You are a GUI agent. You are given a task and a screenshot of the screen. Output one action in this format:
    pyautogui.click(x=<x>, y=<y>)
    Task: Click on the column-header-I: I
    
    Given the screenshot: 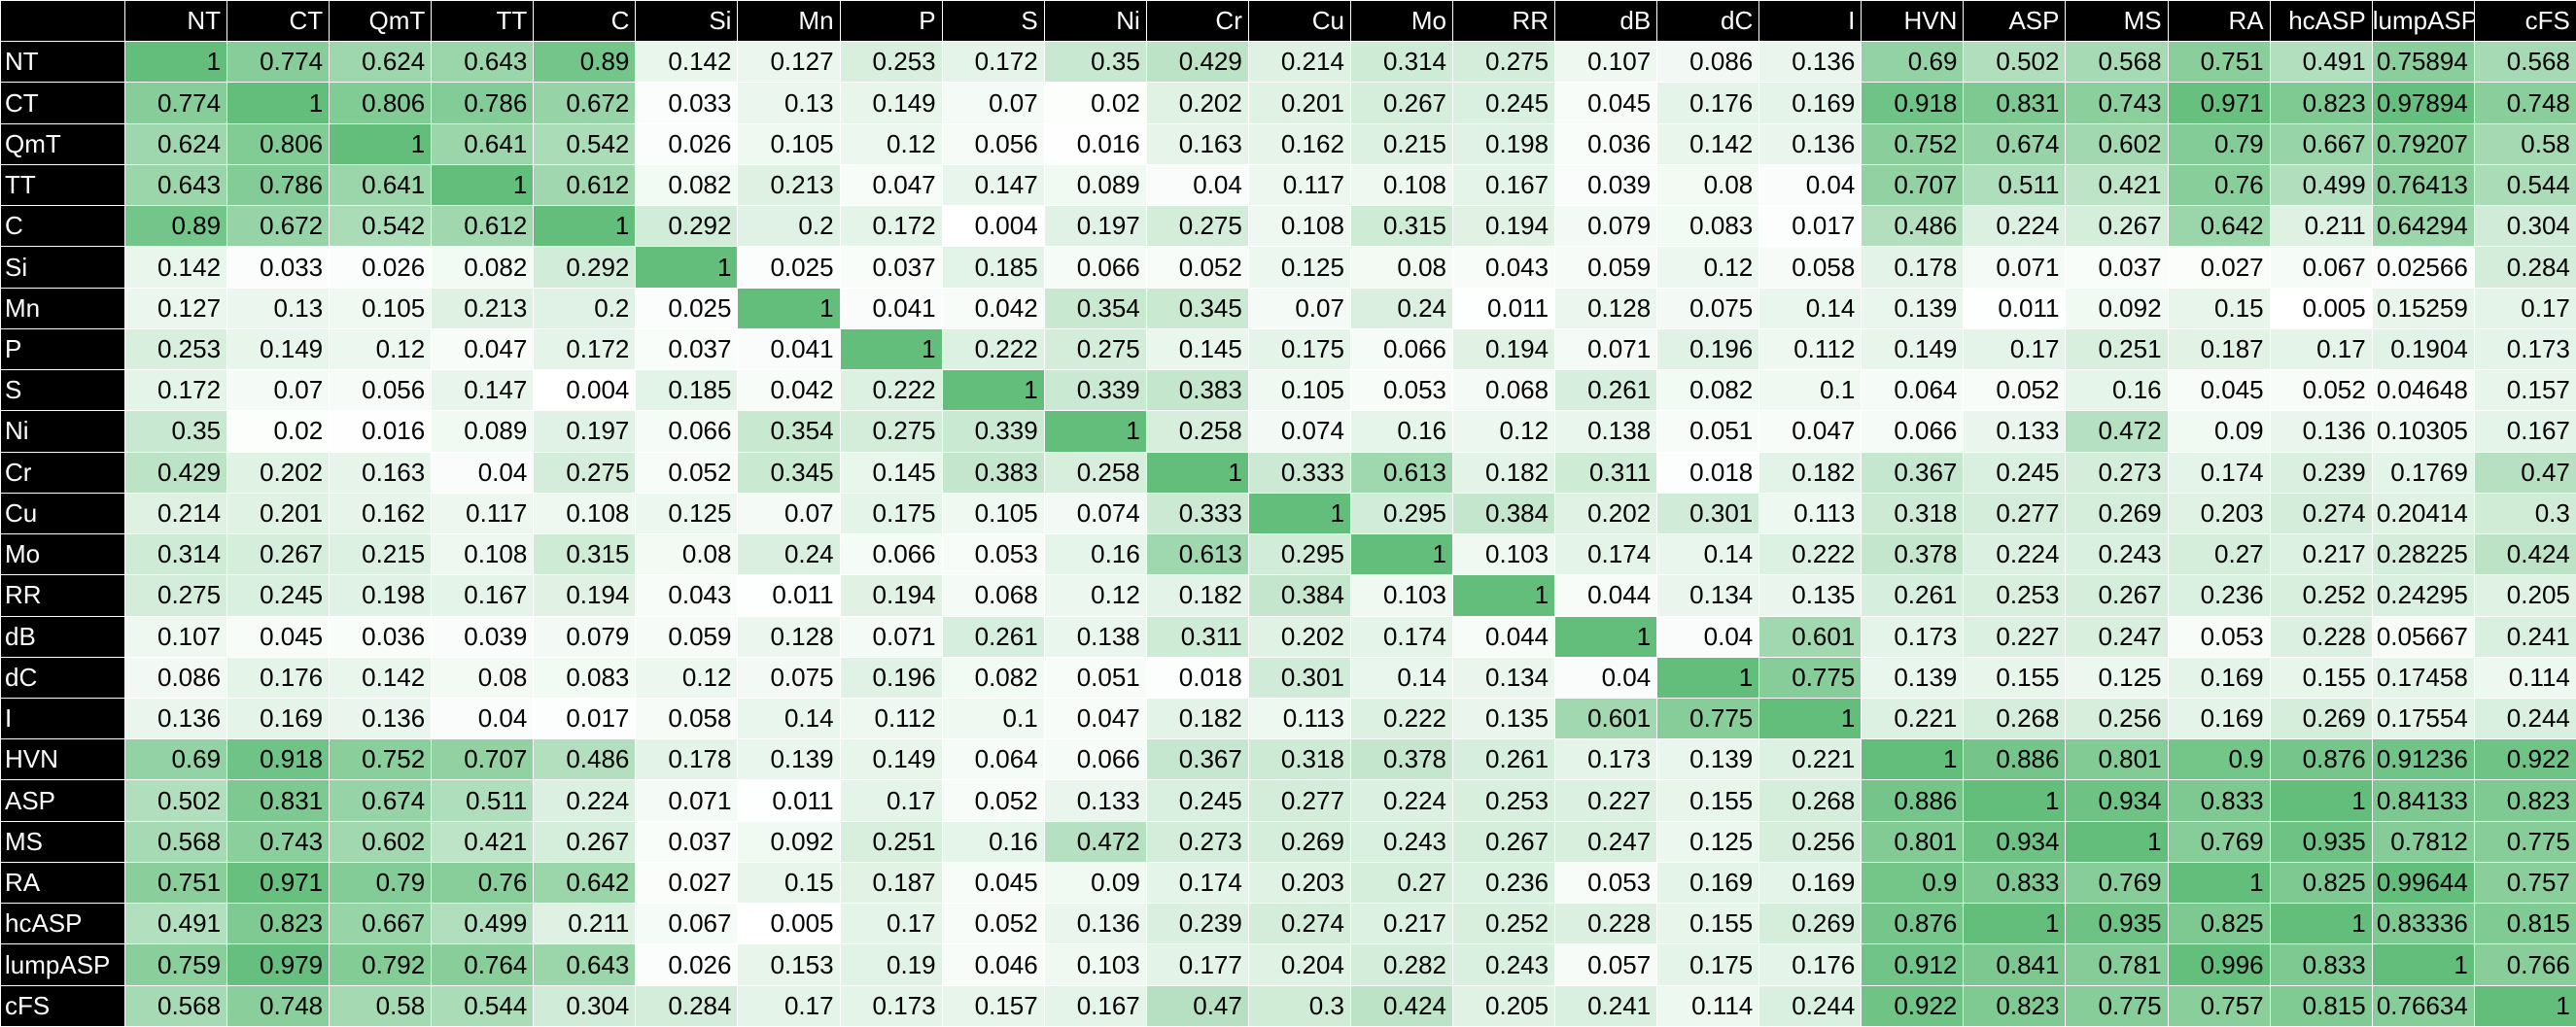 What is the action you would take?
    pyautogui.click(x=1810, y=22)
    